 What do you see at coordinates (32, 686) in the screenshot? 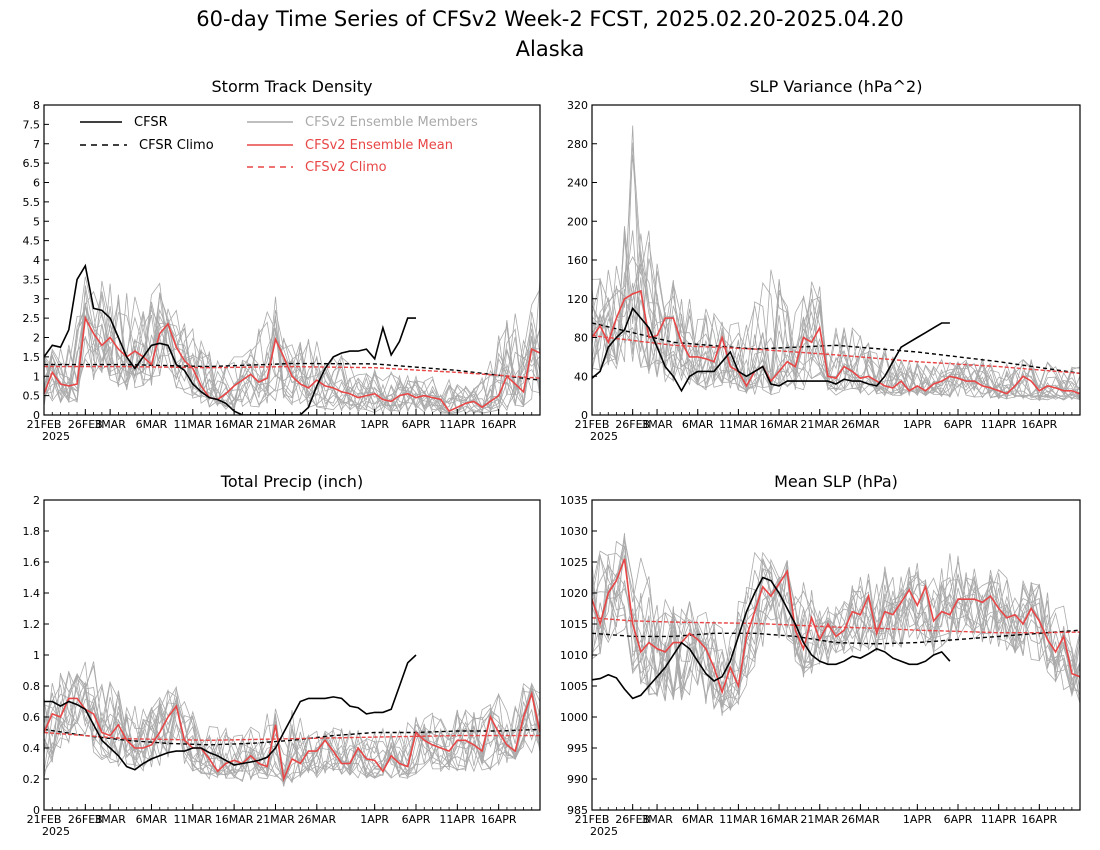
I see `y-tick-label: 0.8` at bounding box center [32, 686].